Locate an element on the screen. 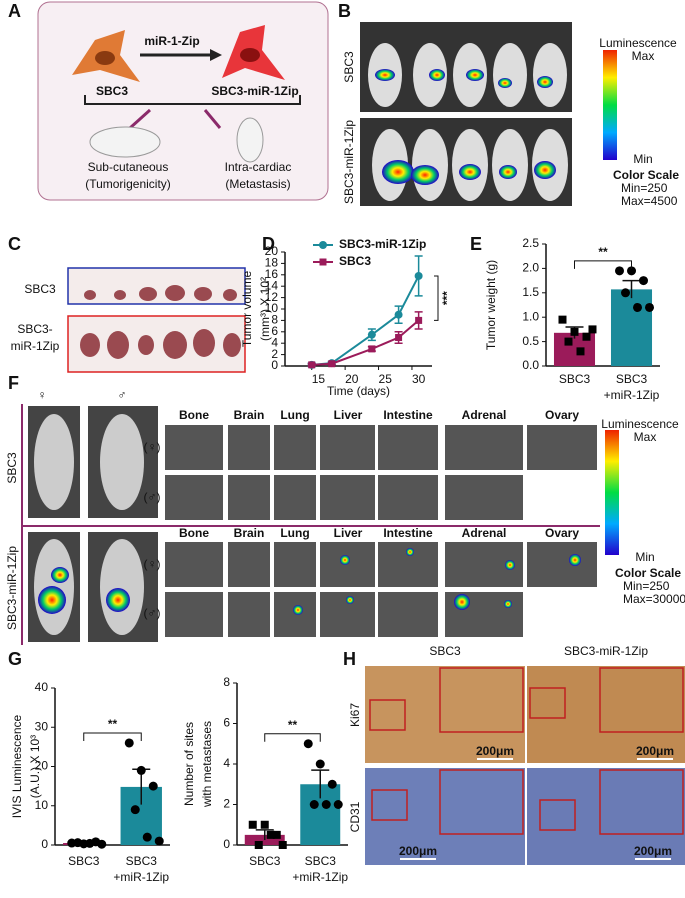 The height and width of the screenshot is (898, 685). panel-label: F is located at coordinates (13, 383).